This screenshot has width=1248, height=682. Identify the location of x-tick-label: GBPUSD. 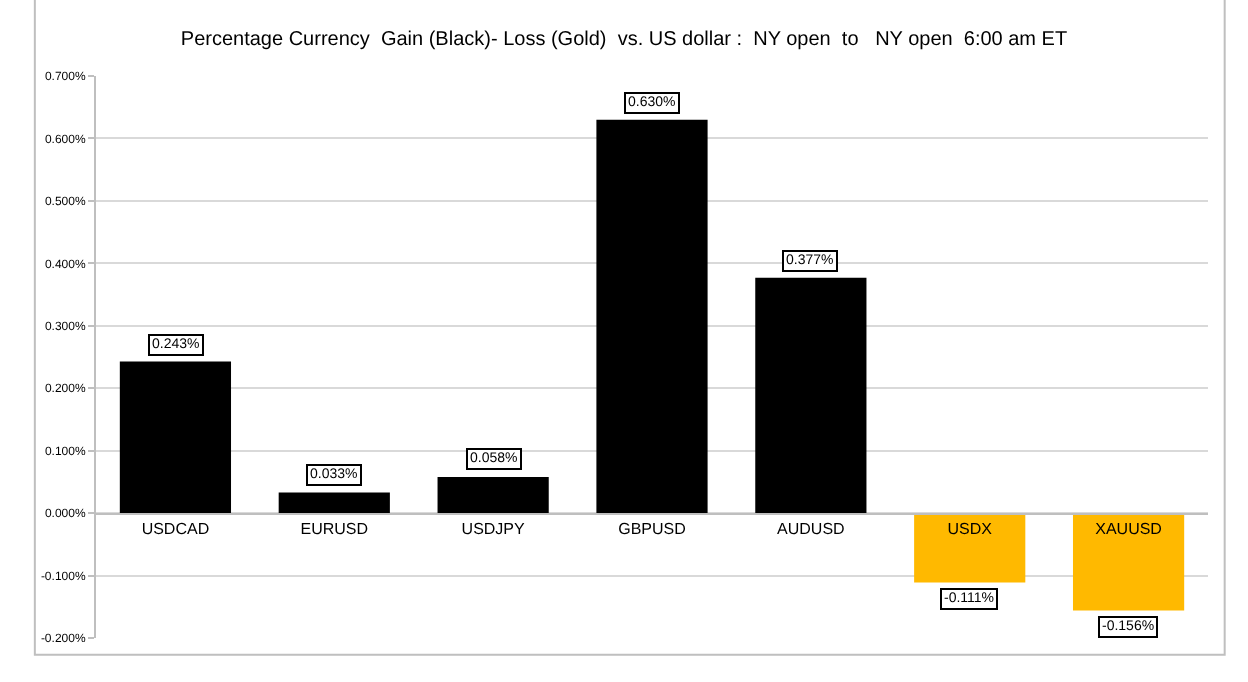
(652, 529).